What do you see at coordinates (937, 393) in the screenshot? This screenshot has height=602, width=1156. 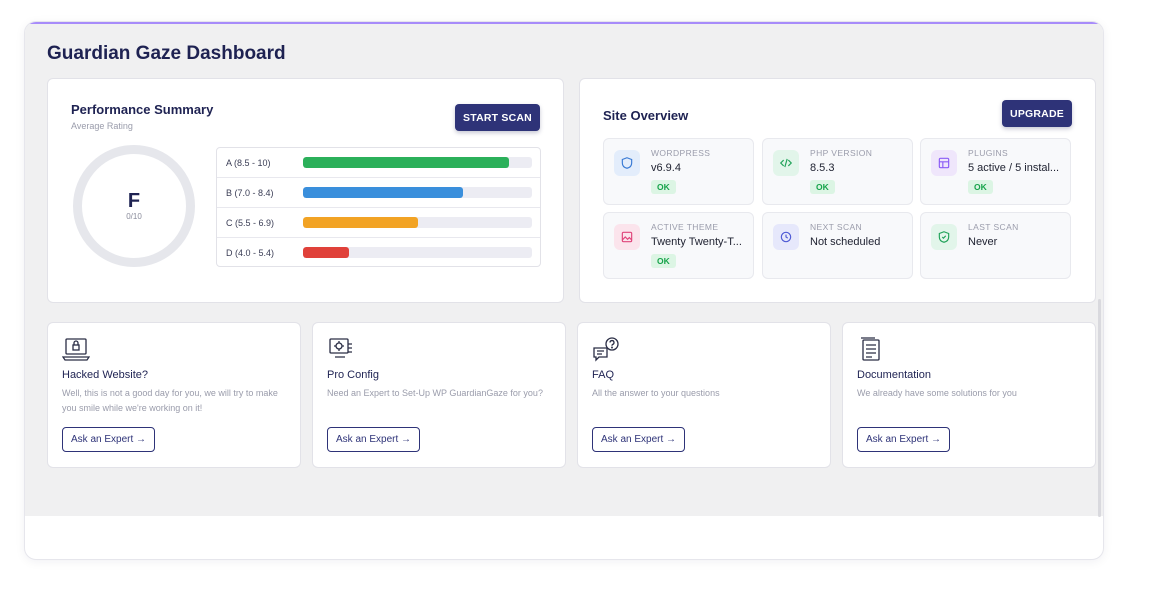 I see `help-card-text: We already have some solutions for you` at bounding box center [937, 393].